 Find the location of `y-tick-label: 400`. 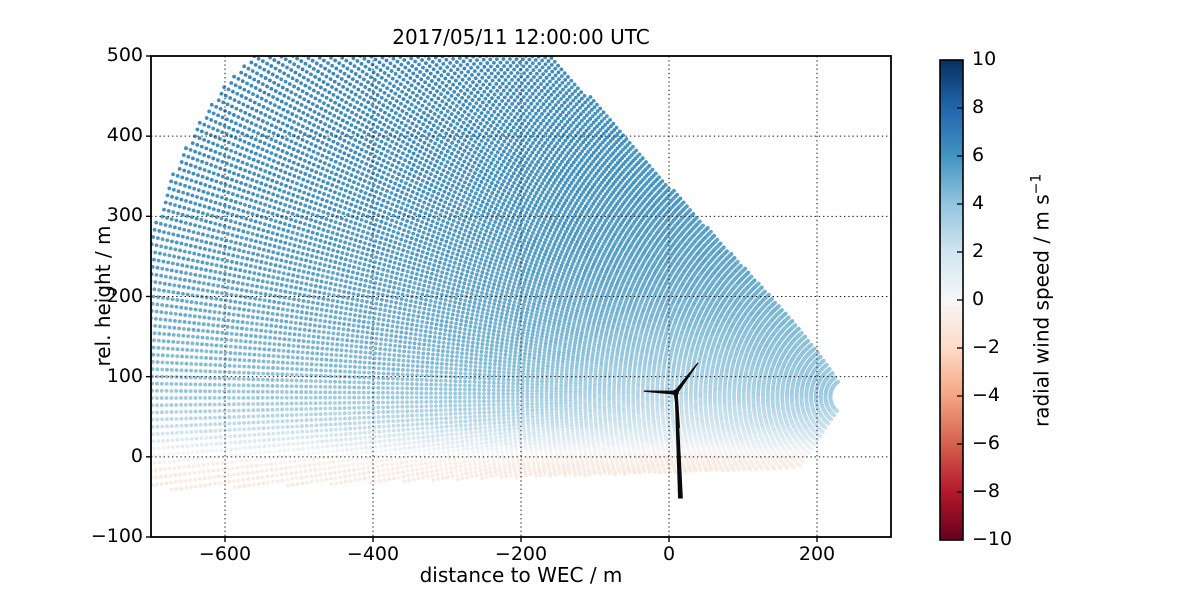

y-tick-label: 400 is located at coordinates (124, 135).